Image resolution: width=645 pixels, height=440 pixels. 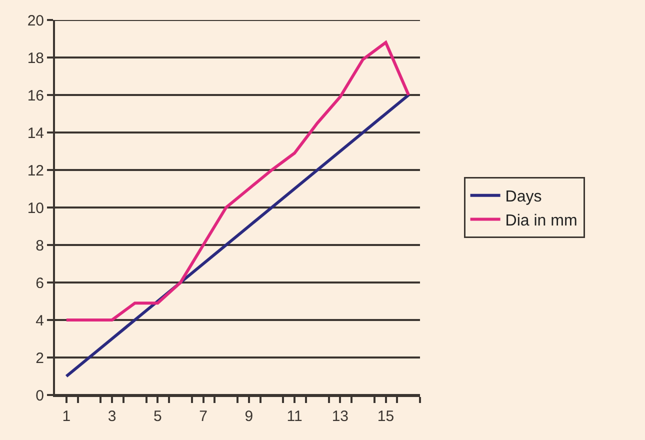 What do you see at coordinates (35, 171) in the screenshot?
I see `y-tick-label: 12` at bounding box center [35, 171].